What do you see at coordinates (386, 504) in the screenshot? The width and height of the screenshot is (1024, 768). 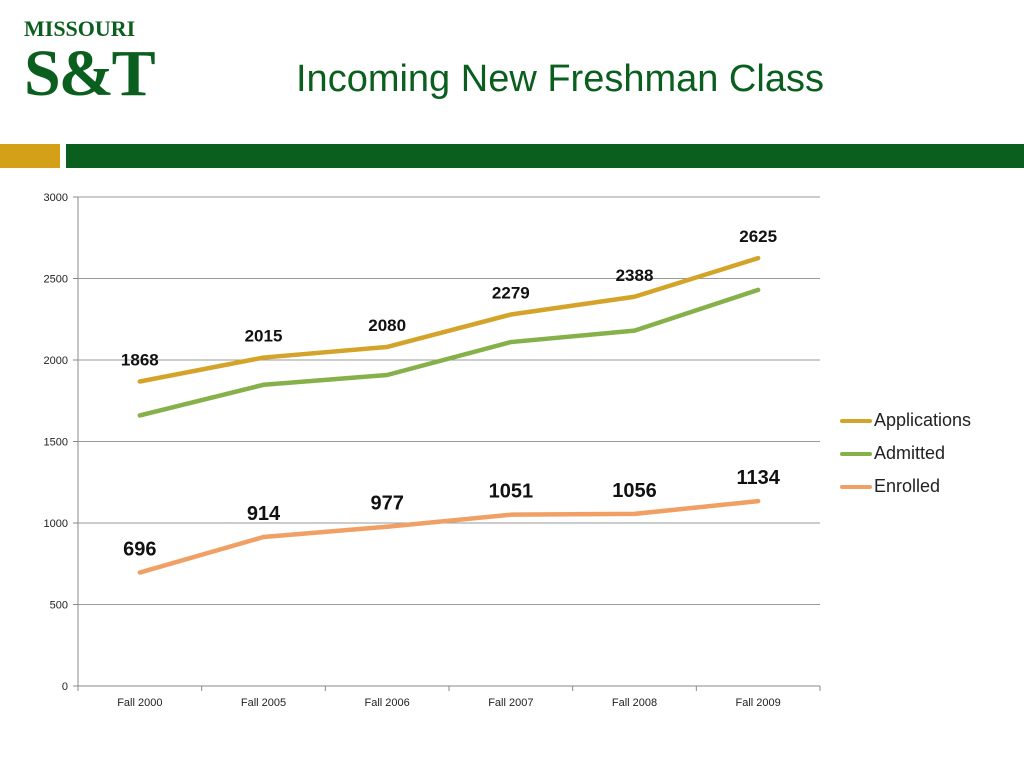 I see `data-label: 977` at bounding box center [386, 504].